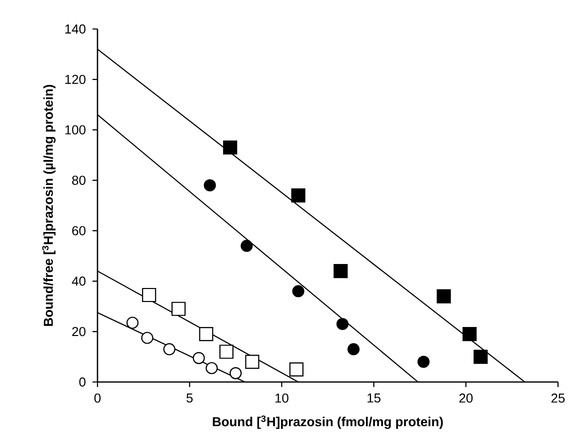 The image size is (569, 448). I want to click on y-tick-label: 100, so click(75, 129).